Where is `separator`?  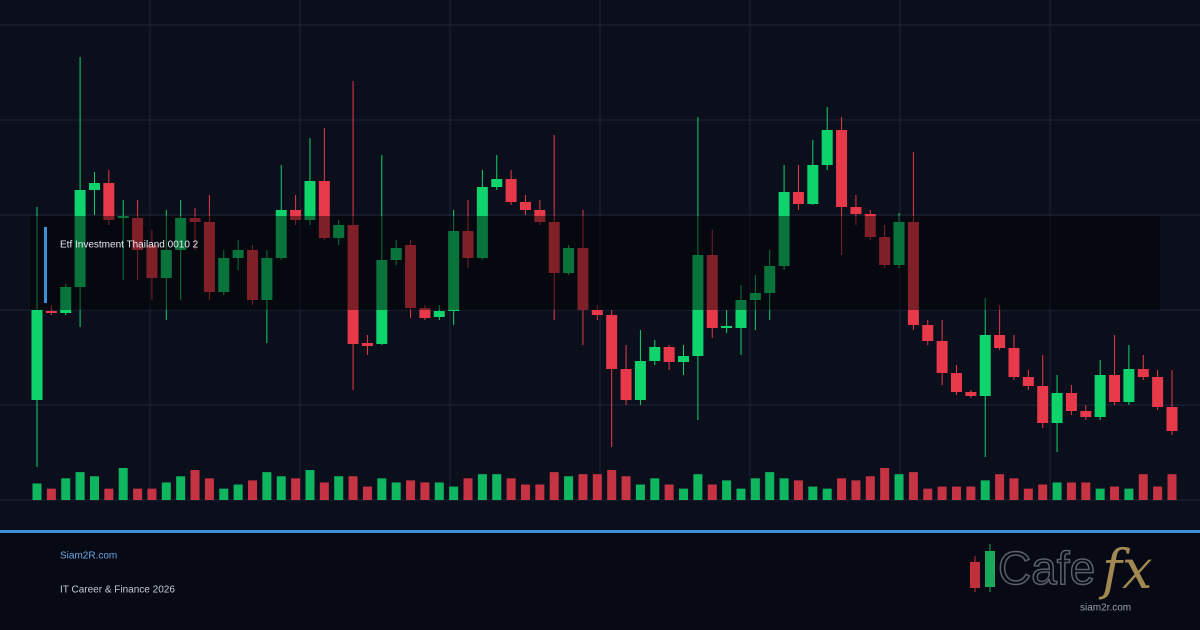 separator is located at coordinates (600, 531).